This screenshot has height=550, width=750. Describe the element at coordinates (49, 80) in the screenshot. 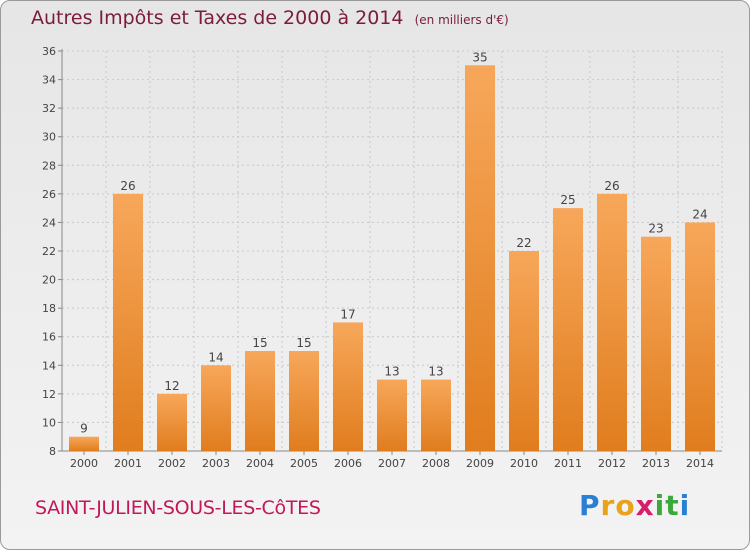

I see `y-tick-label: 34` at that location.